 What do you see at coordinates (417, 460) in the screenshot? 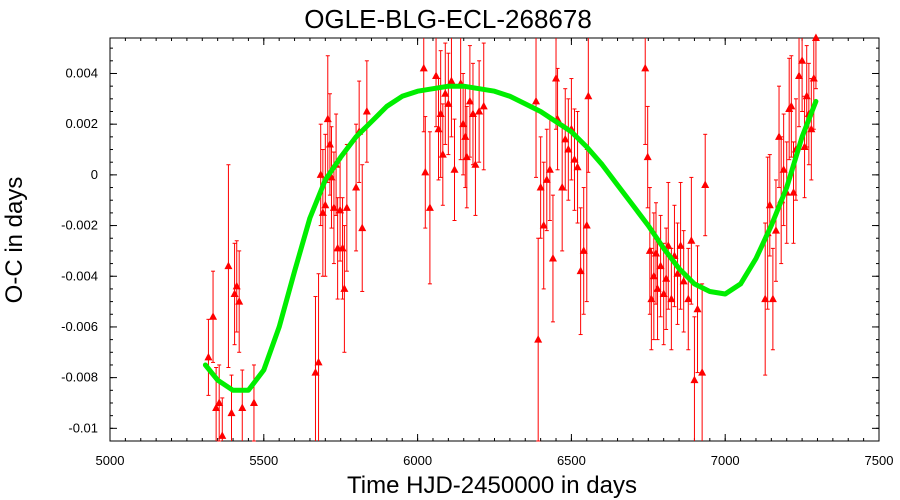
I see `x-tick-label: 6000` at bounding box center [417, 460].